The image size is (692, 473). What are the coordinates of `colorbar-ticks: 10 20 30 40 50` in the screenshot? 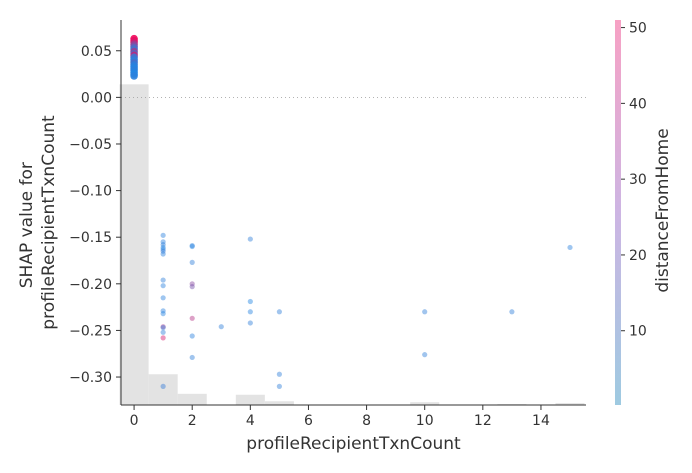 It's located at (634, 180).